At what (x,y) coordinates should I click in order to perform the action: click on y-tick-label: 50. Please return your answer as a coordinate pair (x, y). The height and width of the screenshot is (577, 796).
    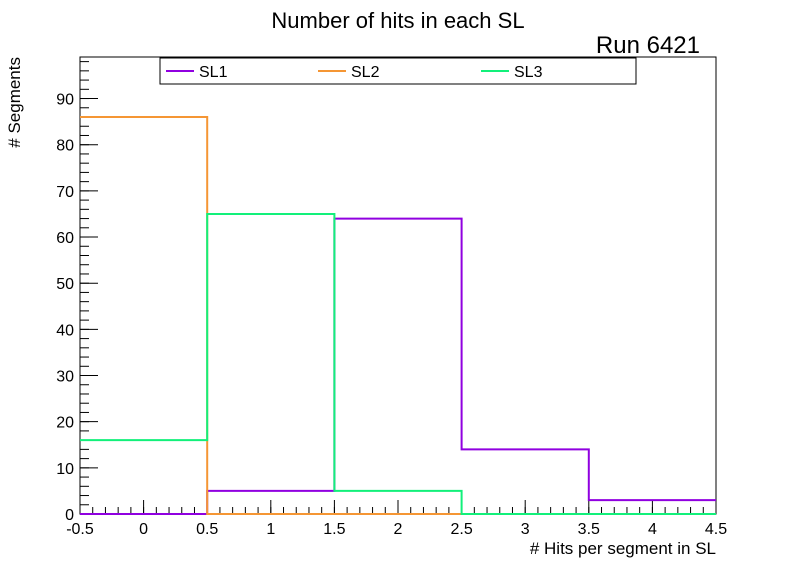
    Looking at the image, I should click on (65, 284).